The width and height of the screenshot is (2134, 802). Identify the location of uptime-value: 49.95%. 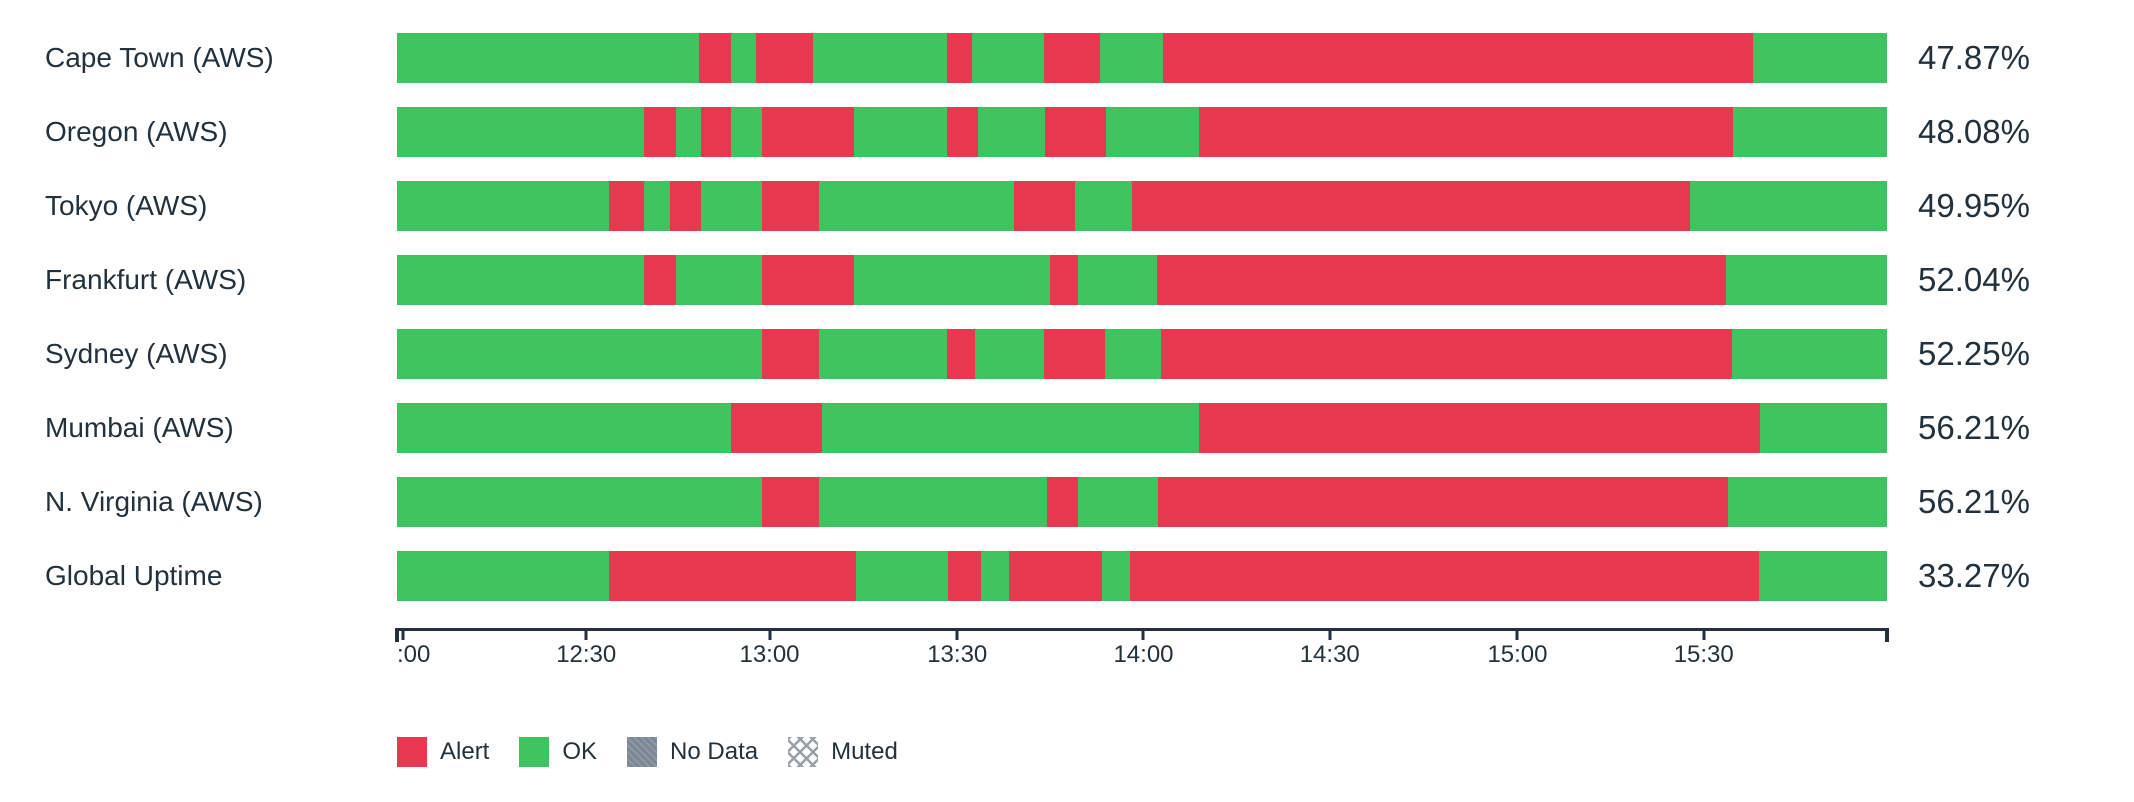
(1974, 205).